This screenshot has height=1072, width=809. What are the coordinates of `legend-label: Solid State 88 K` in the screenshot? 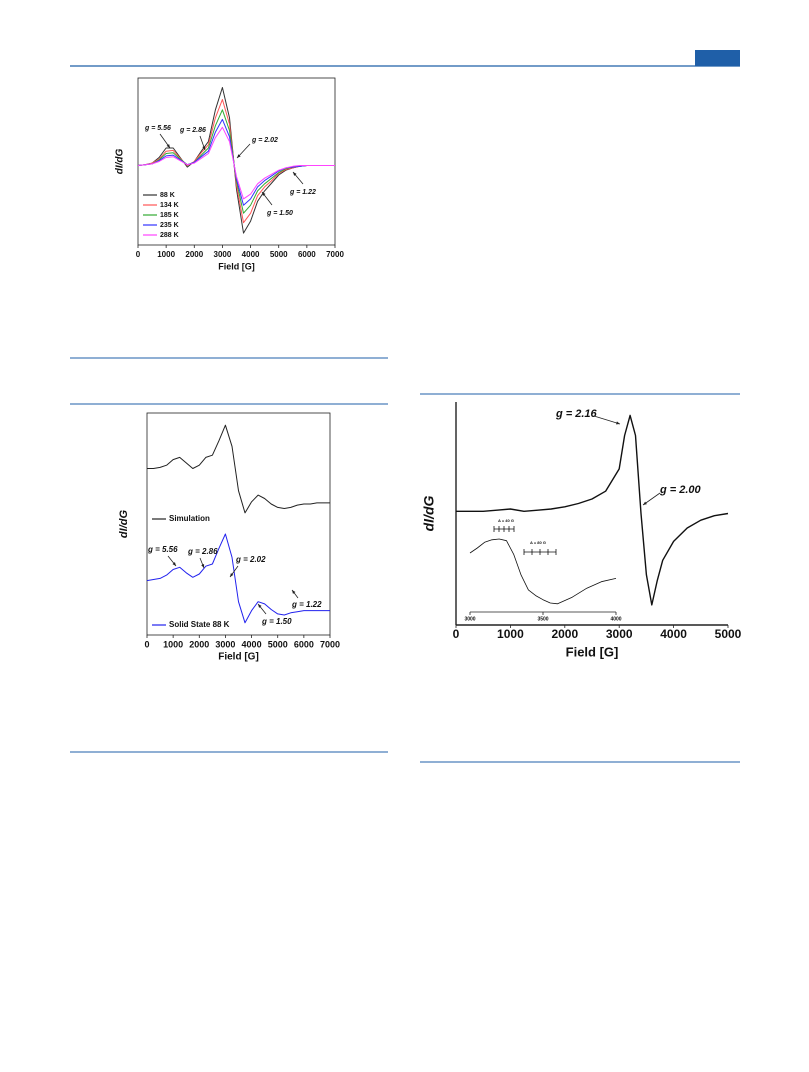 It's located at (199, 624).